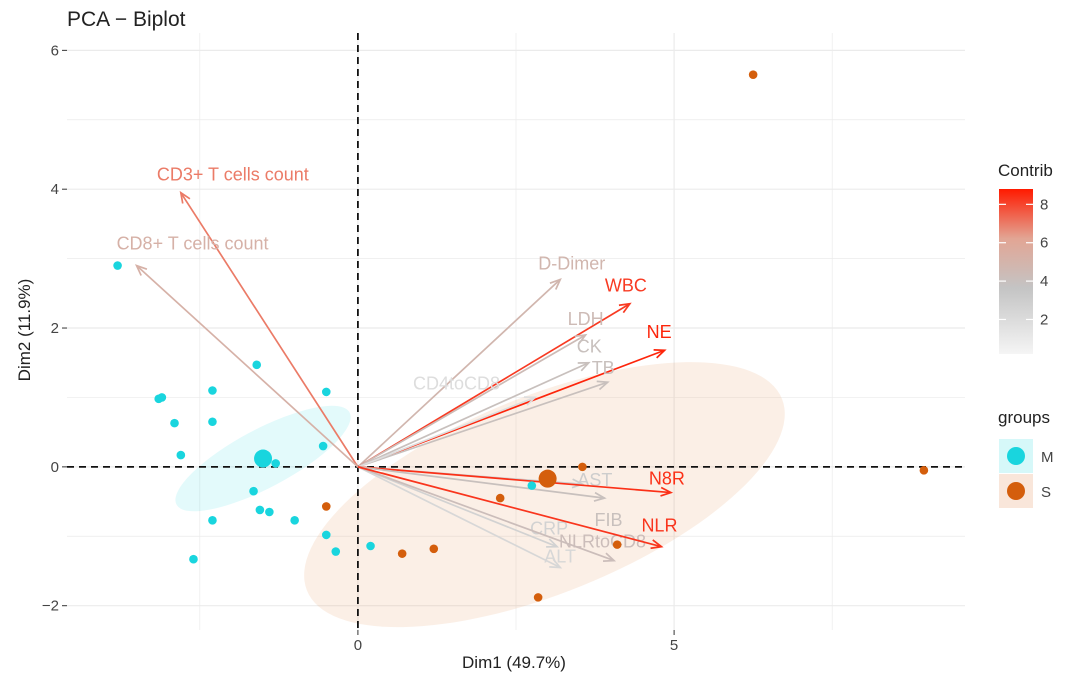  I want to click on arrowhead-ldh, so click(581, 339).